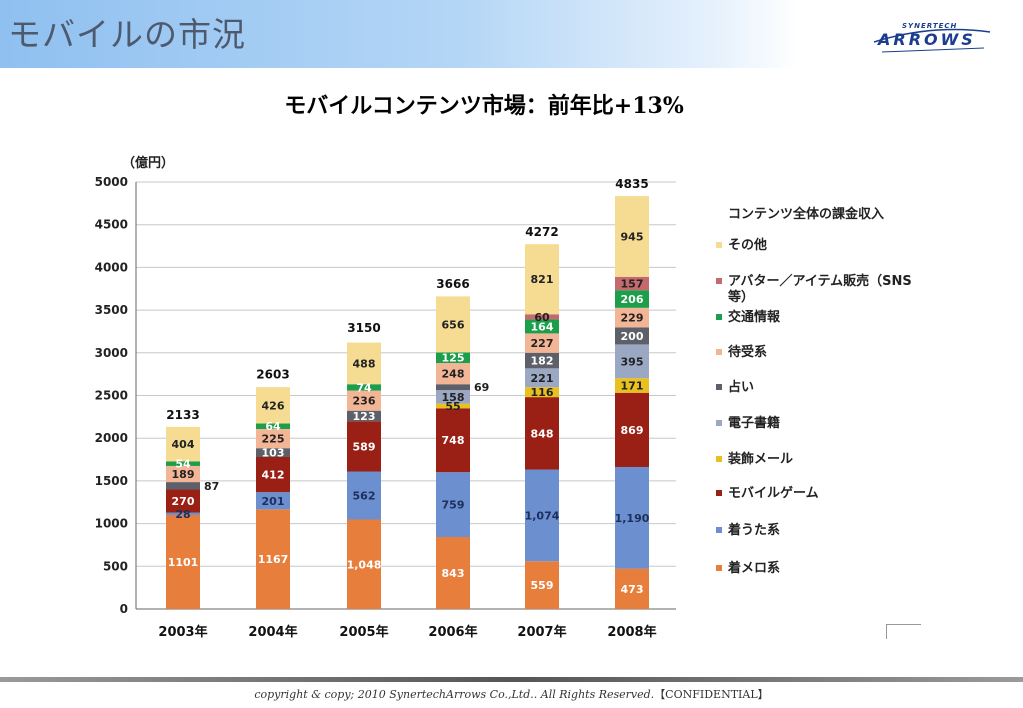 The image size is (1023, 708). Describe the element at coordinates (484, 106) in the screenshot. I see `chart-title: モバイルコンテンツ市場：前年比+13%` at that location.